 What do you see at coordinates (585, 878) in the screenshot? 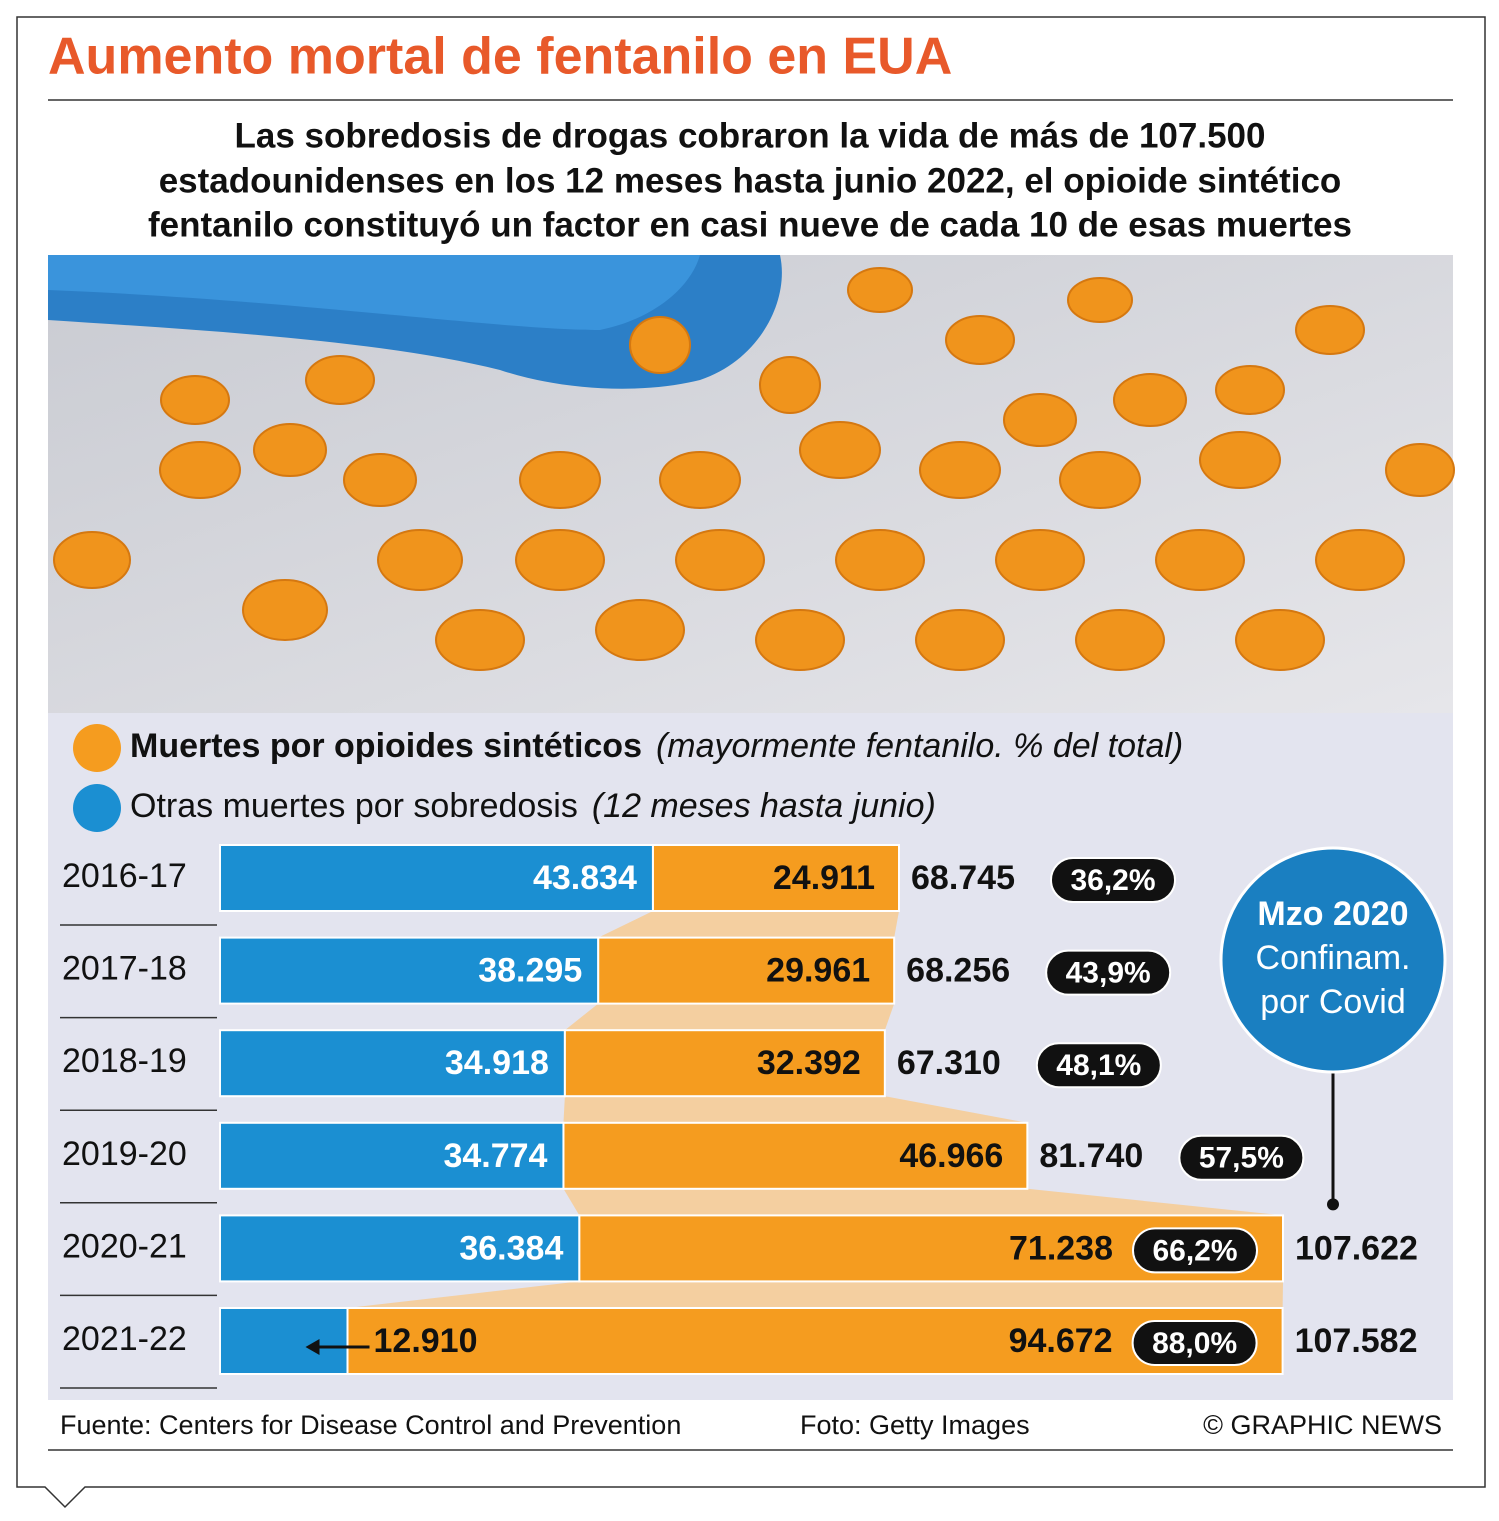
I see `value-label: 43.834` at bounding box center [585, 878].